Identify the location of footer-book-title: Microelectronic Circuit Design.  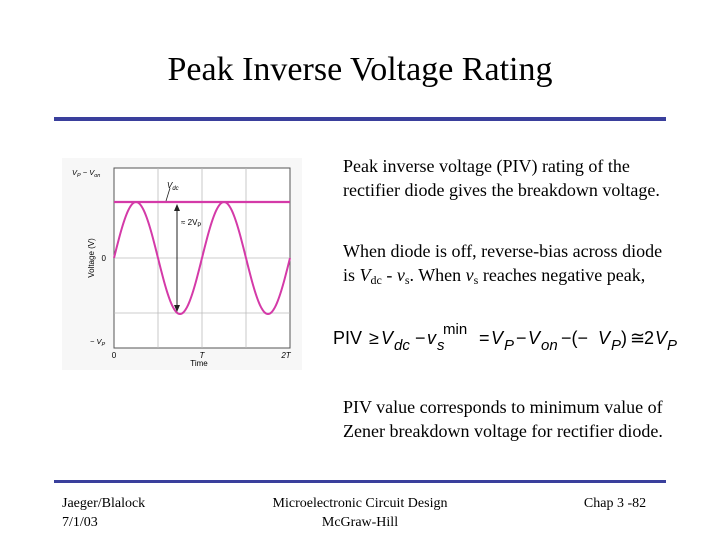
(360, 503).